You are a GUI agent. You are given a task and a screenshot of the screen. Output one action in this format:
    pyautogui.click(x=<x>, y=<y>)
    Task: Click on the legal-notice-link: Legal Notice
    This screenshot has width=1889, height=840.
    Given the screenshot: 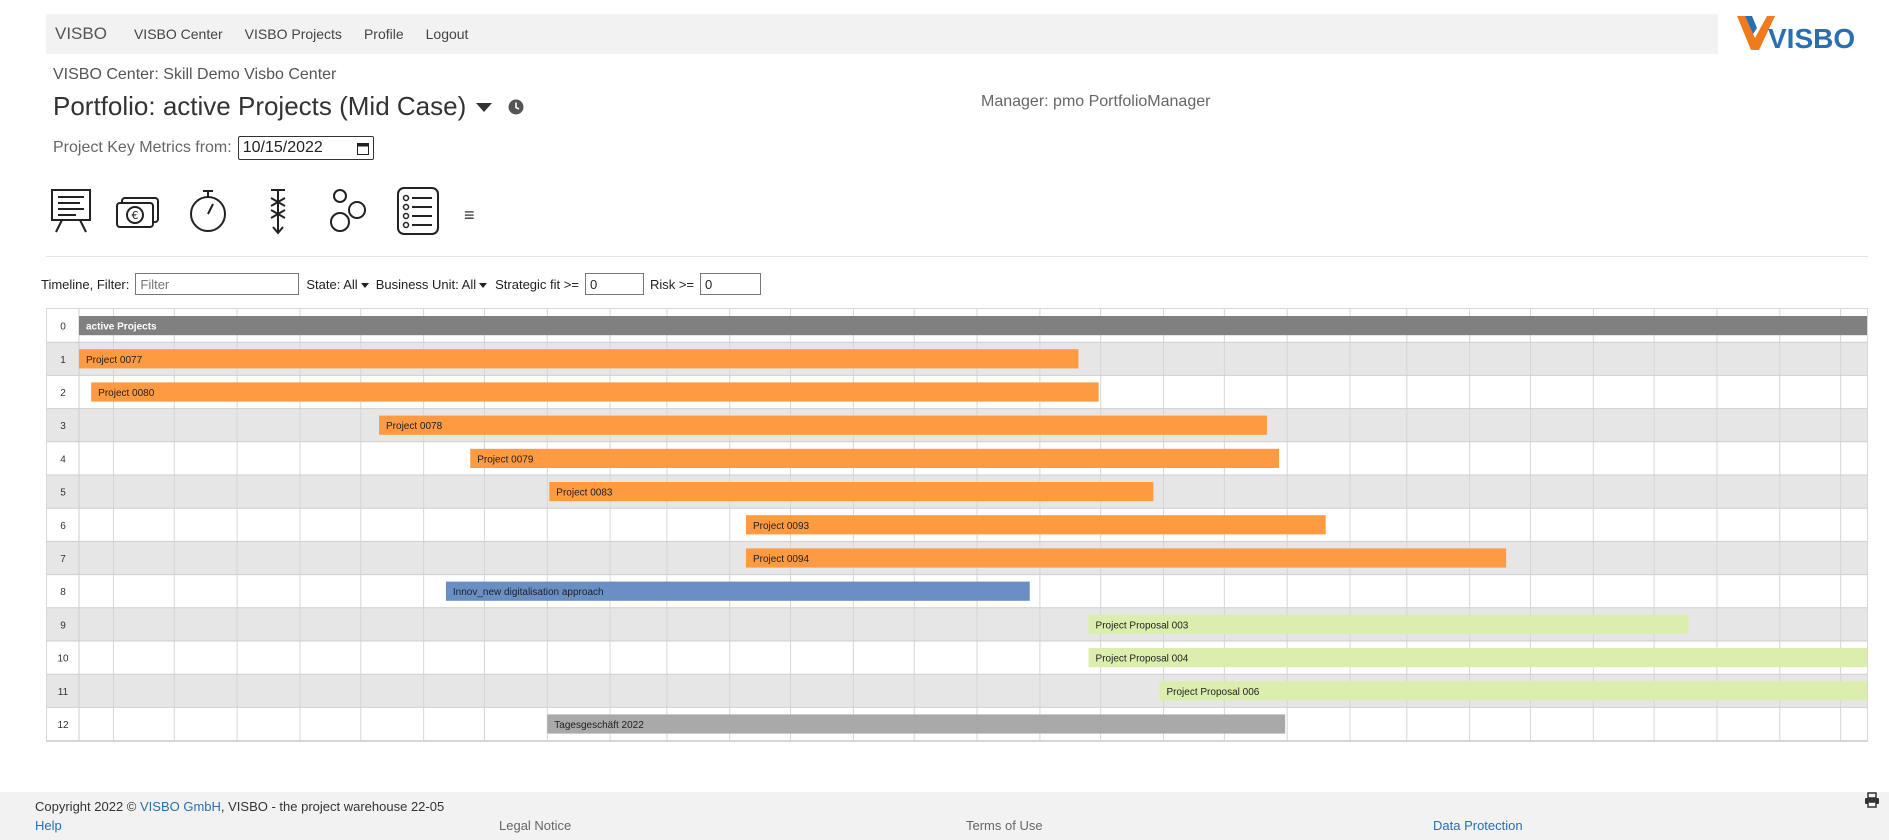 What is the action you would take?
    pyautogui.click(x=535, y=825)
    